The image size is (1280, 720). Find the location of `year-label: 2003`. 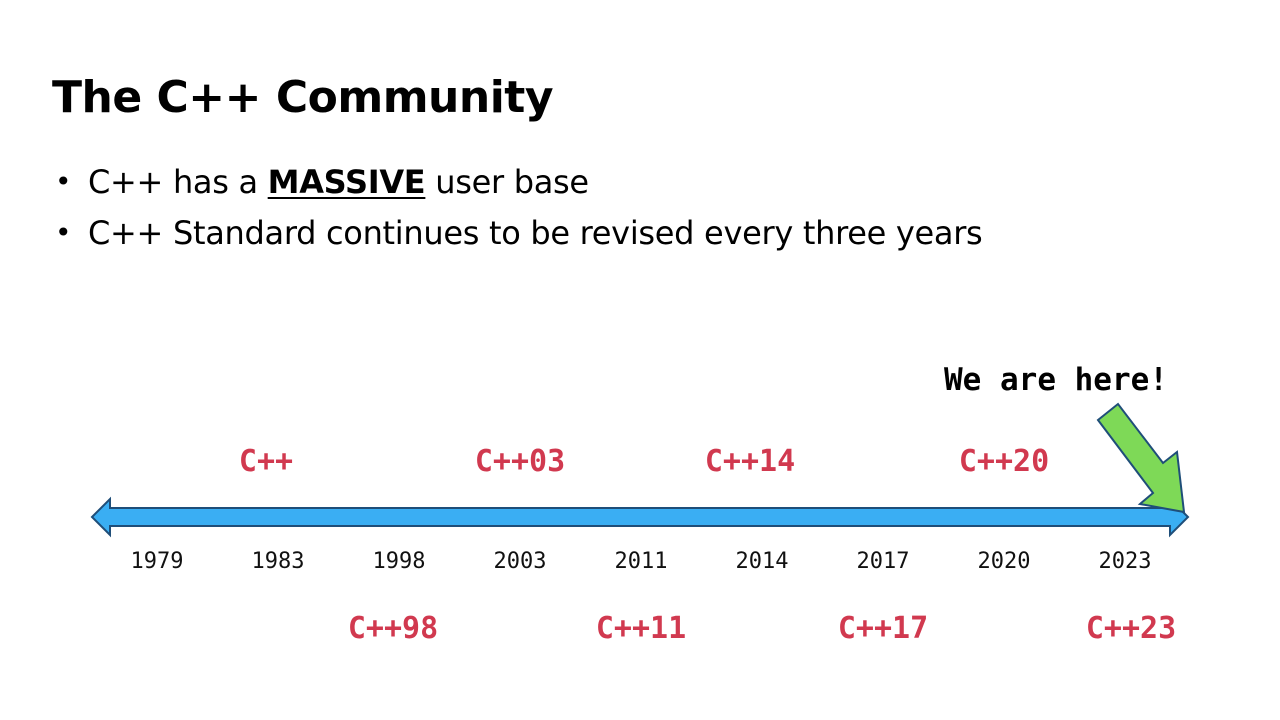

year-label: 2003 is located at coordinates (520, 561).